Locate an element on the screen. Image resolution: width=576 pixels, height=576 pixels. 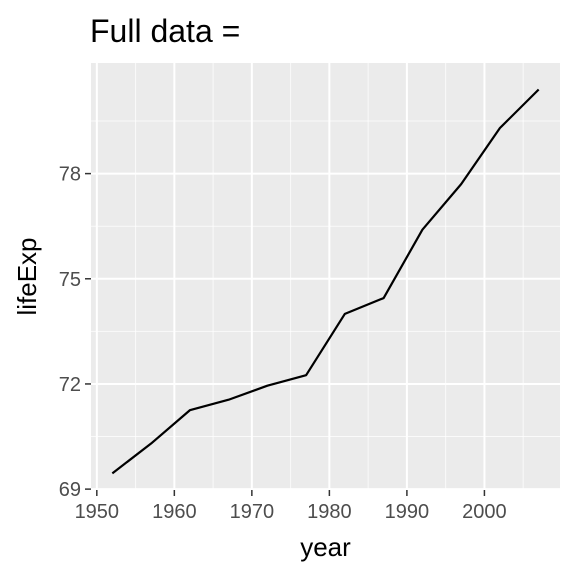
x-tick-label: 1990 is located at coordinates (407, 512).